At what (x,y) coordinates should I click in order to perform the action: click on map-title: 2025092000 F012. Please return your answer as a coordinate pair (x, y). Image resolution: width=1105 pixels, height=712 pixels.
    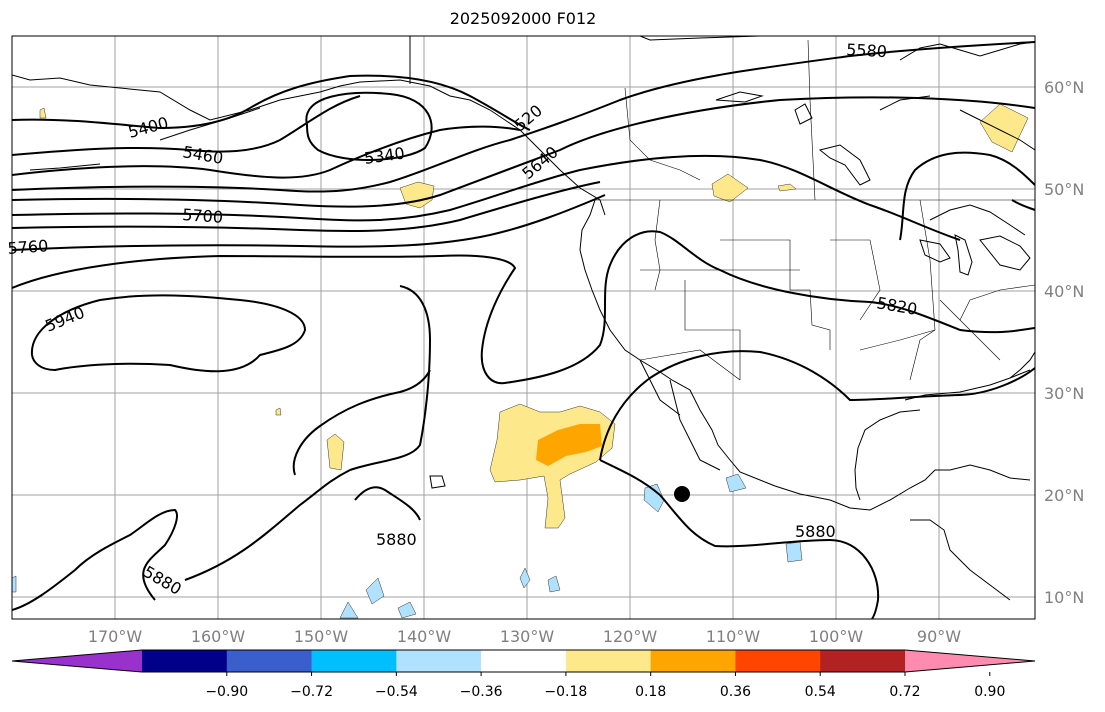
    Looking at the image, I should click on (523, 18).